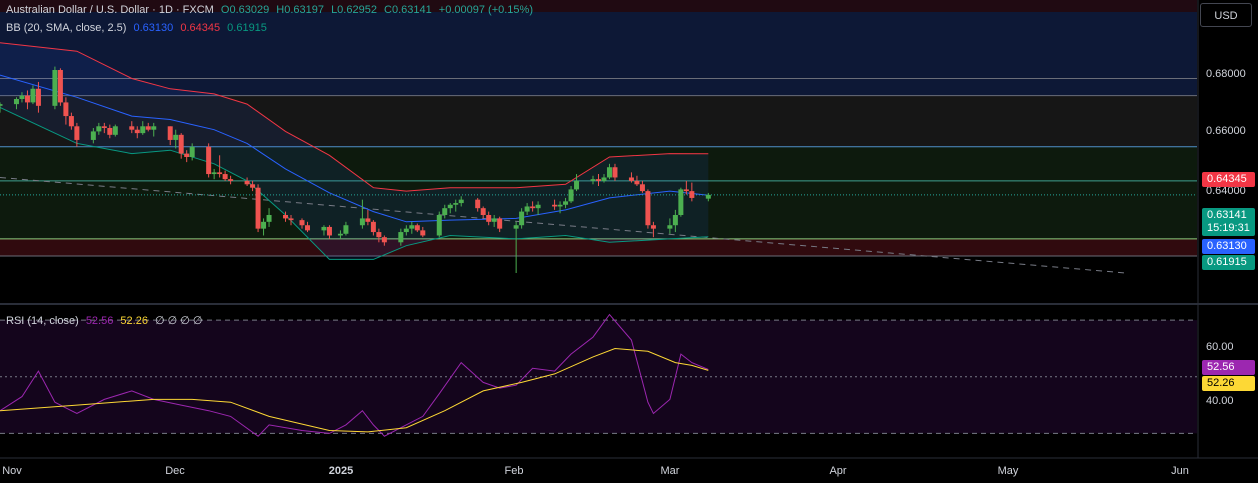  What do you see at coordinates (175, 471) in the screenshot?
I see `time-tick: Dec` at bounding box center [175, 471].